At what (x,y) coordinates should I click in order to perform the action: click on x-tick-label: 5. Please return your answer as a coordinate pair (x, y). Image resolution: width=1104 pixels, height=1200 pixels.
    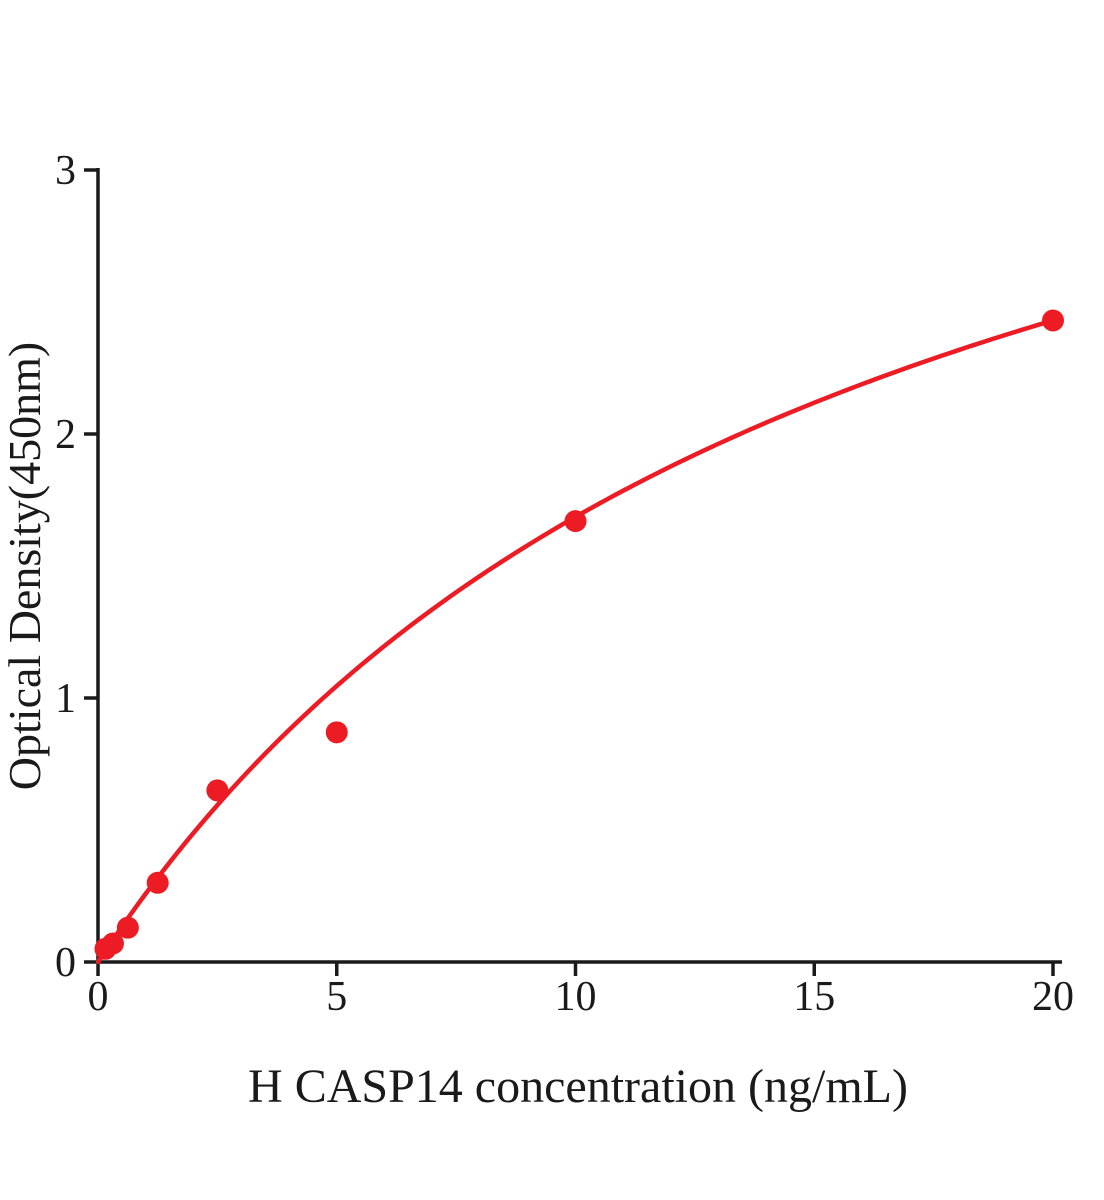
    Looking at the image, I should click on (336, 997).